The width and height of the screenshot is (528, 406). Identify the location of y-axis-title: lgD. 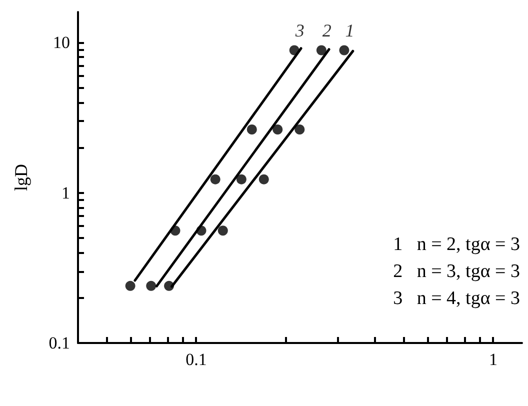
(21, 177).